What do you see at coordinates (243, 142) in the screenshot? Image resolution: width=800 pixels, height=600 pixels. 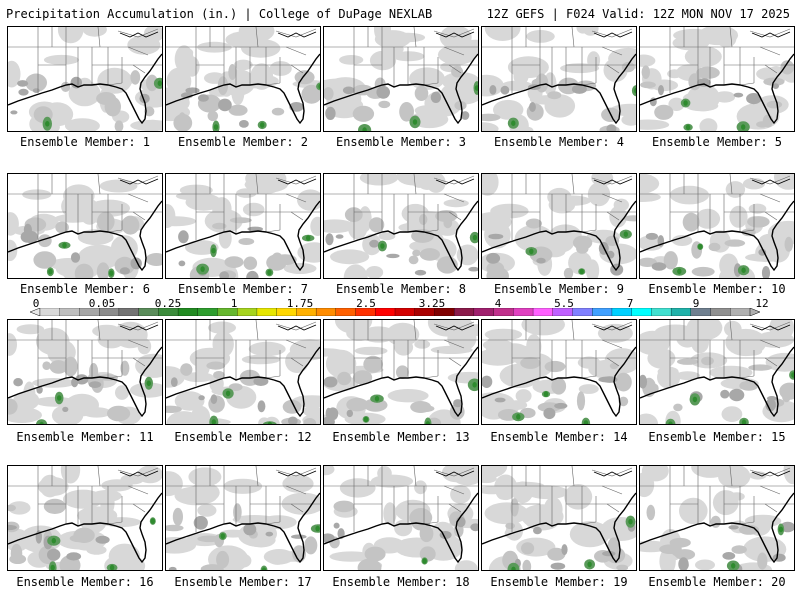 I see `member-label: Ensemble Member: 2` at bounding box center [243, 142].